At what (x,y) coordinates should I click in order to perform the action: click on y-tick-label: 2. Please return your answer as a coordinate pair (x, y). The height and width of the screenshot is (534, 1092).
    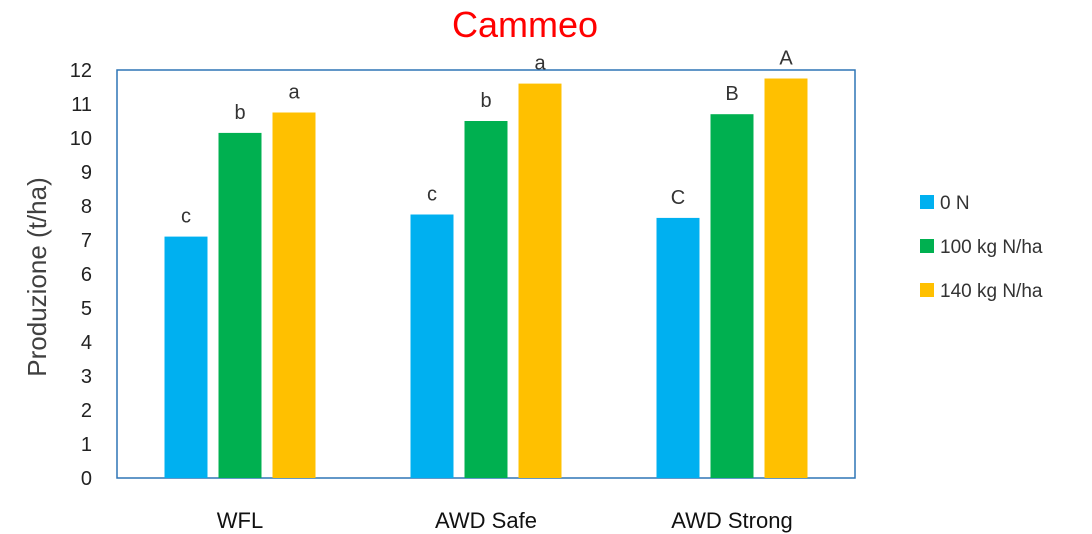
    Looking at the image, I should click on (86, 411).